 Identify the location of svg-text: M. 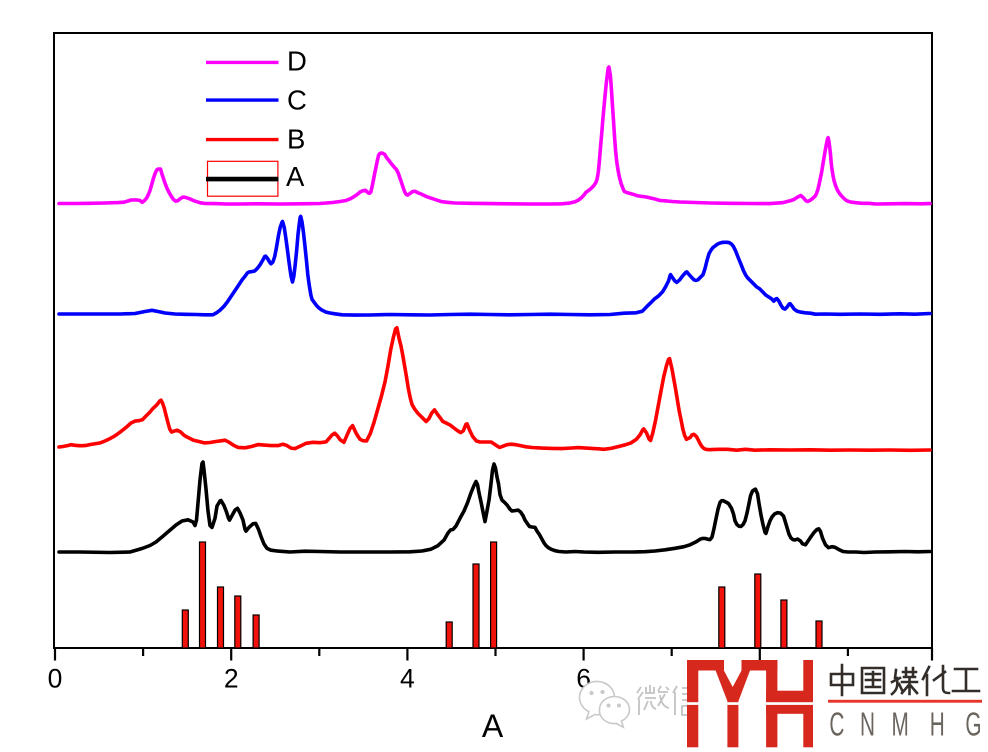
(900, 724).